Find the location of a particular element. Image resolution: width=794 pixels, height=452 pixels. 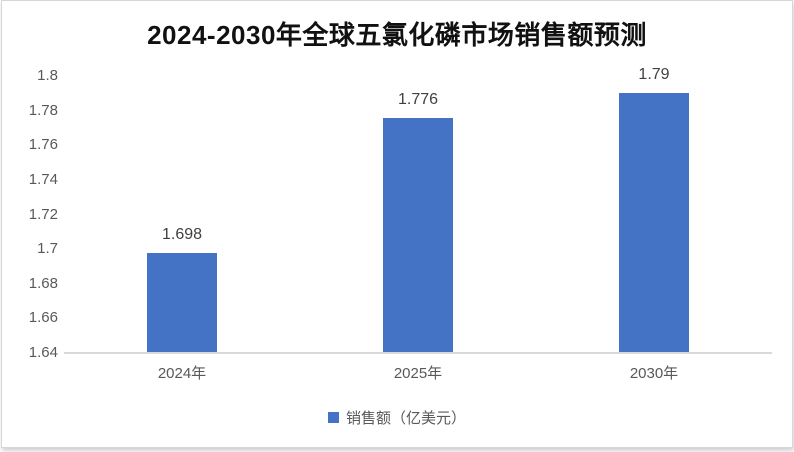

y-tick-label: 1.72 is located at coordinates (43, 214).